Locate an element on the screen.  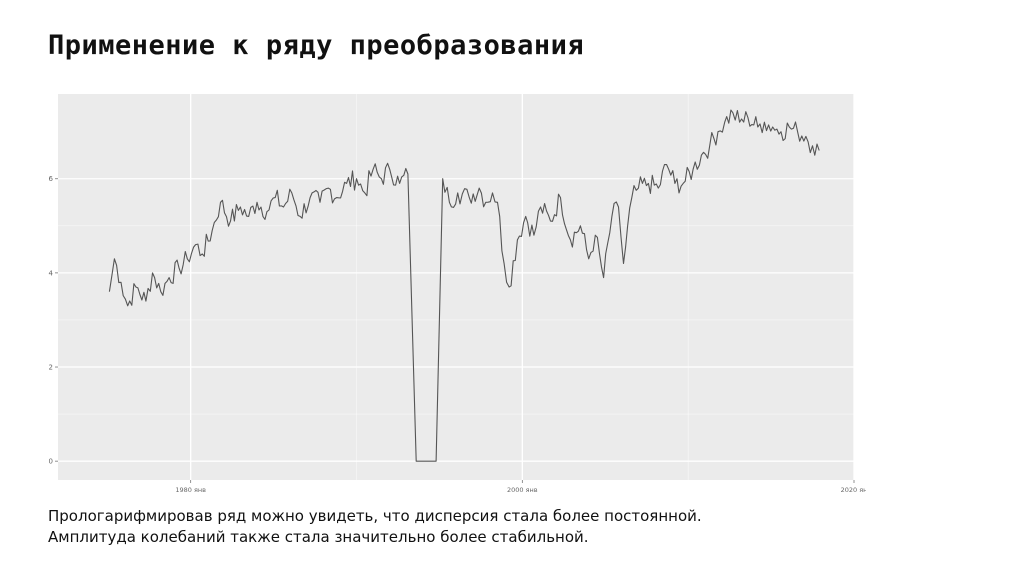
x-axis: 1980 янв 2000 янв 2020 ян is located at coordinates (521, 487).